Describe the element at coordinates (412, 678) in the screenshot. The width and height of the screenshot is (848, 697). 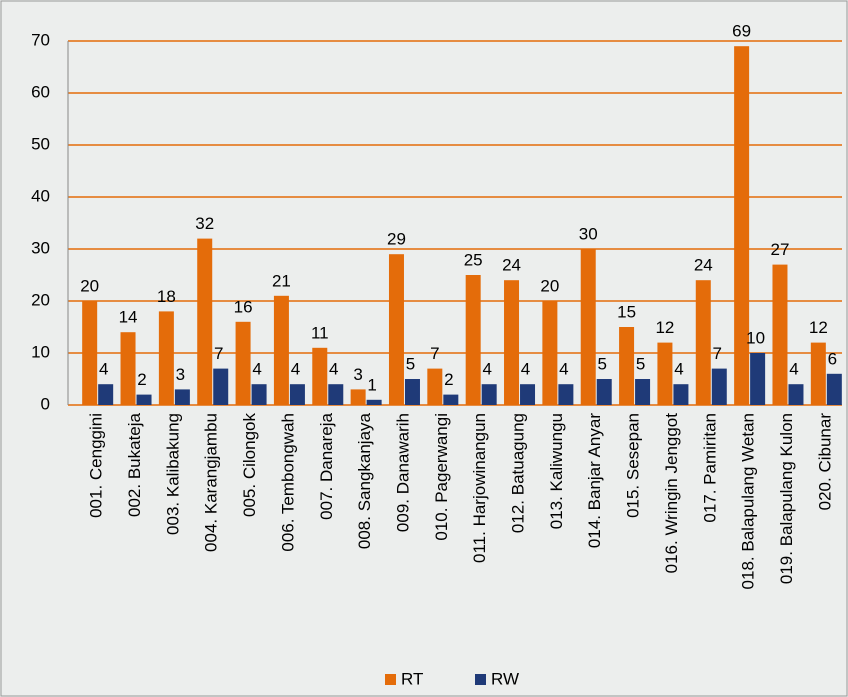
I see `legend-label: RT` at that location.